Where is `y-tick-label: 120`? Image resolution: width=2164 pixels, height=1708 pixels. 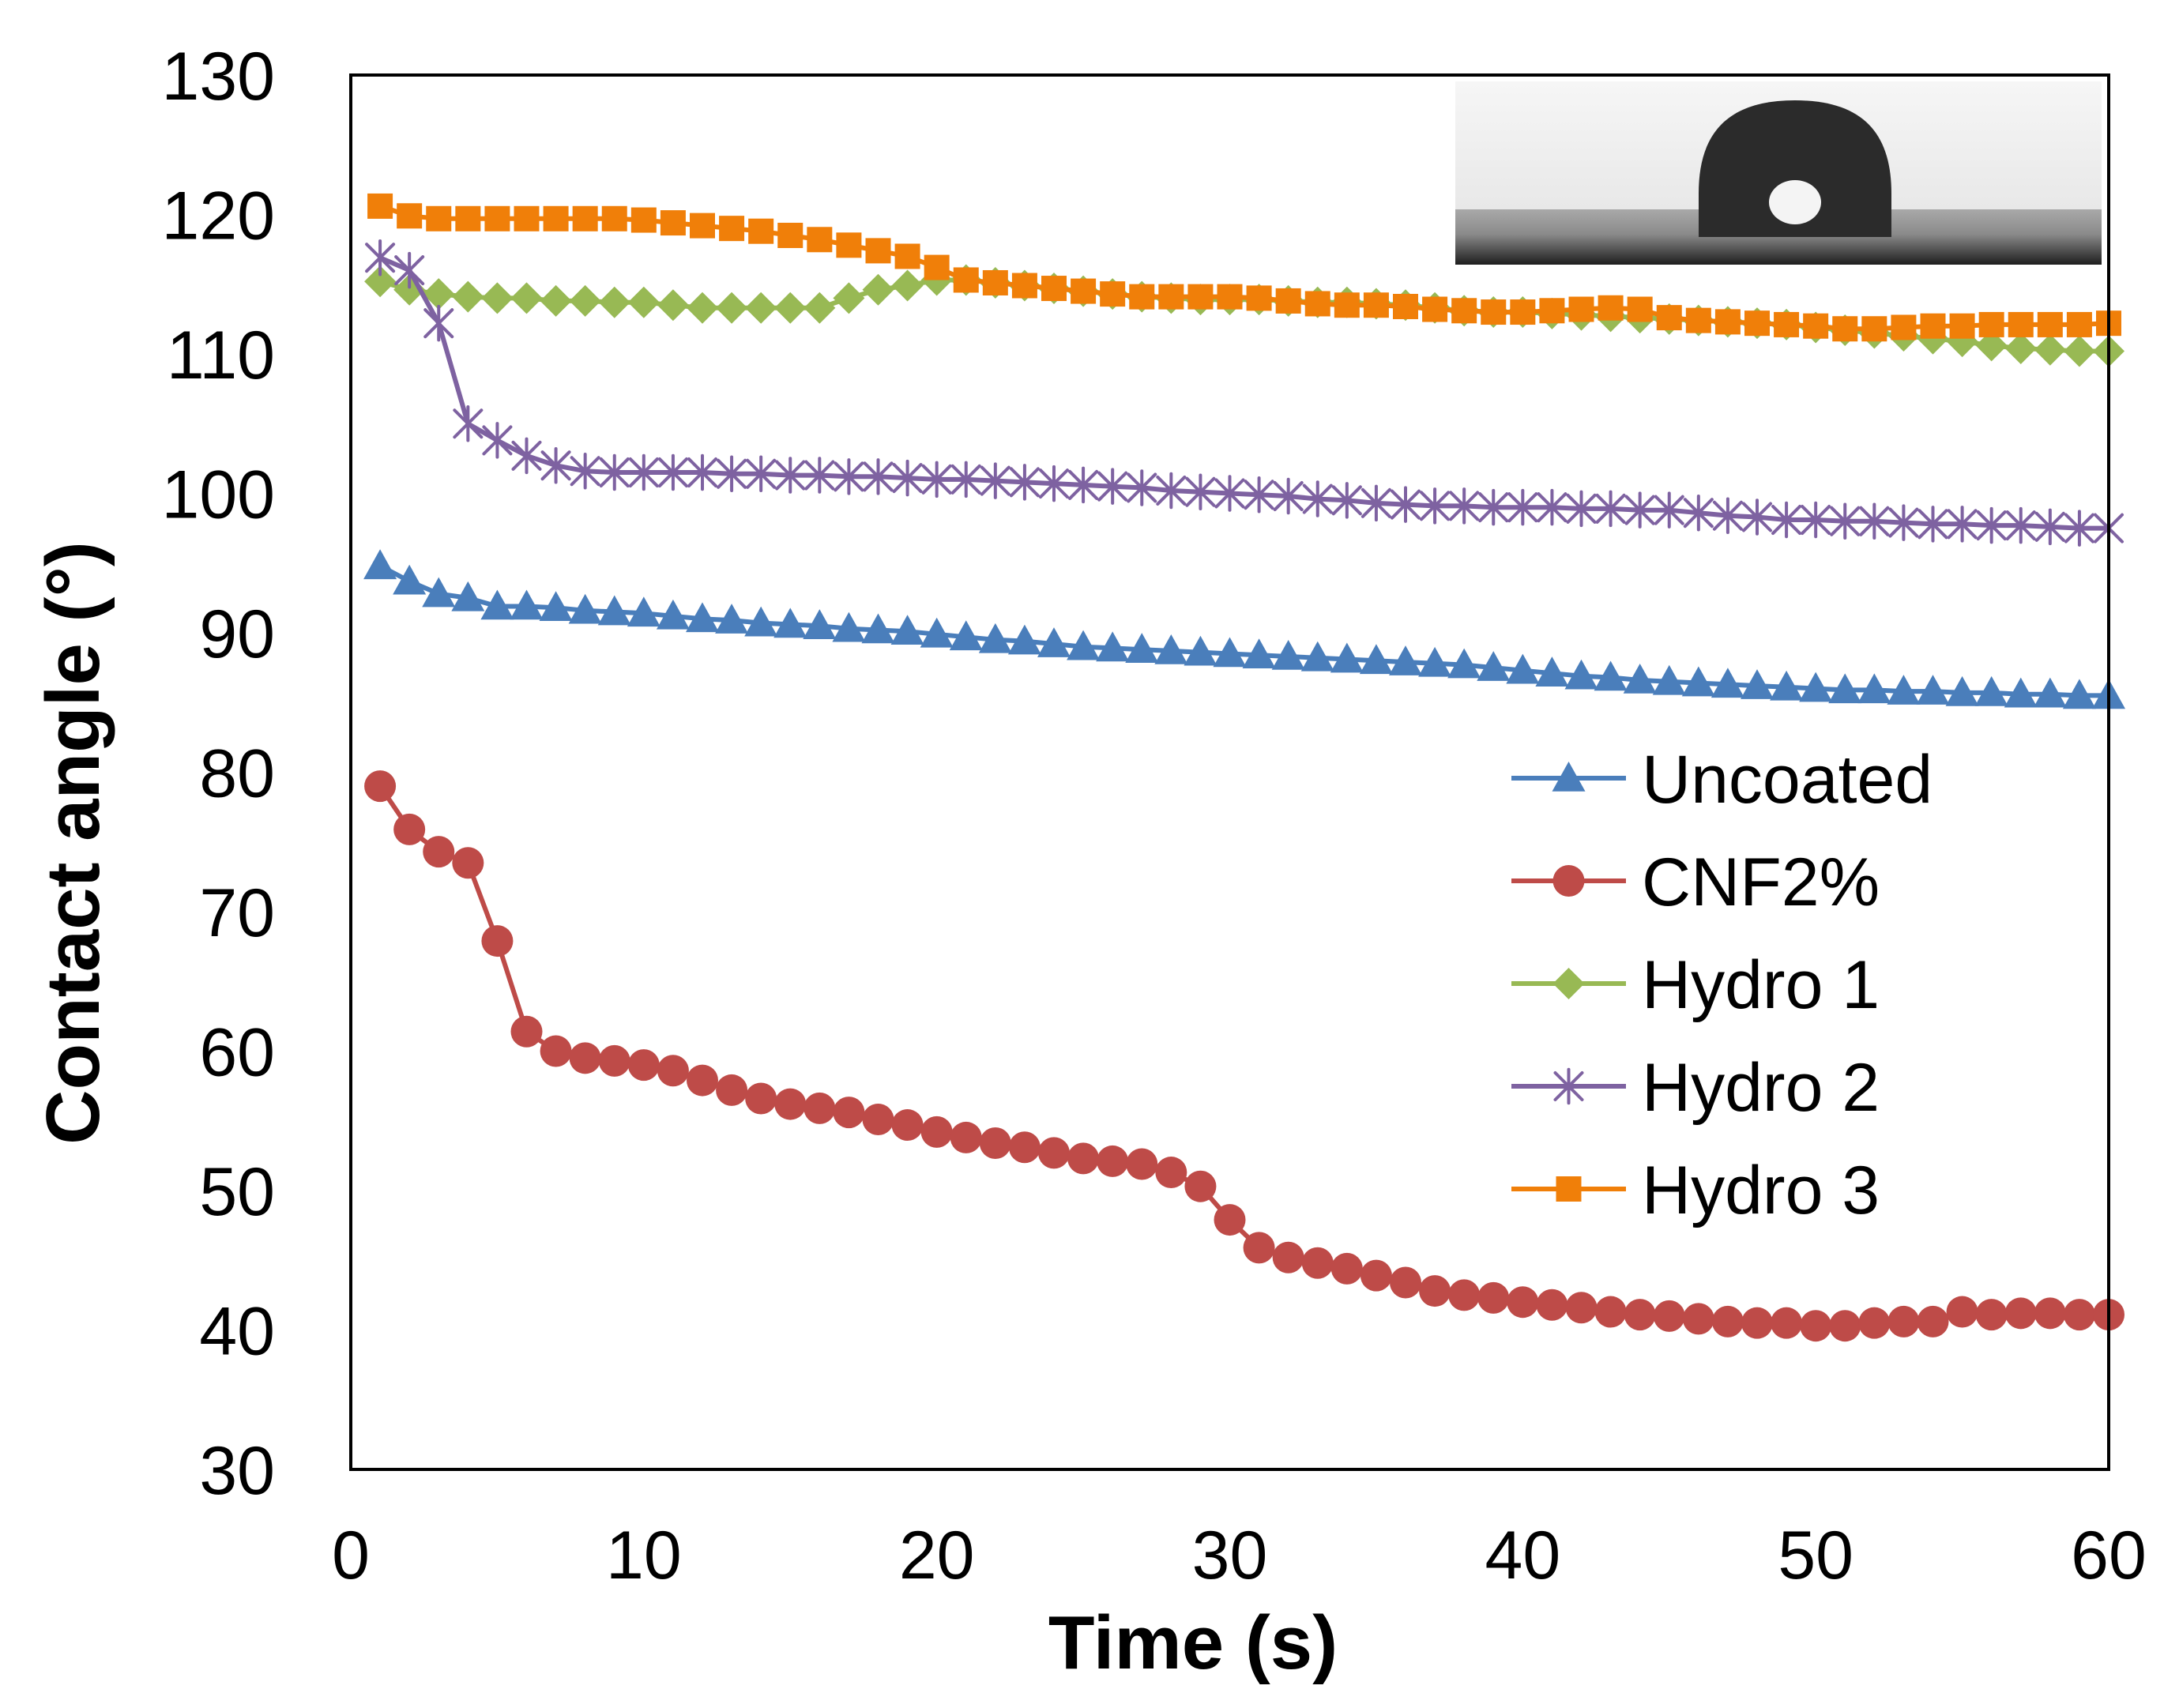
y-tick-label: 120 is located at coordinates (219, 216).